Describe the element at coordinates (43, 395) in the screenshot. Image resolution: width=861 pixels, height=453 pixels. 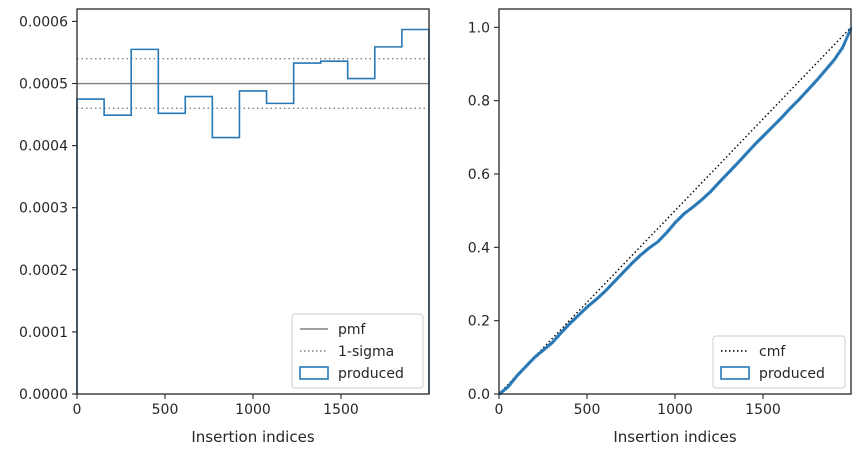
I see `y-tick-label: 0.0000` at that location.